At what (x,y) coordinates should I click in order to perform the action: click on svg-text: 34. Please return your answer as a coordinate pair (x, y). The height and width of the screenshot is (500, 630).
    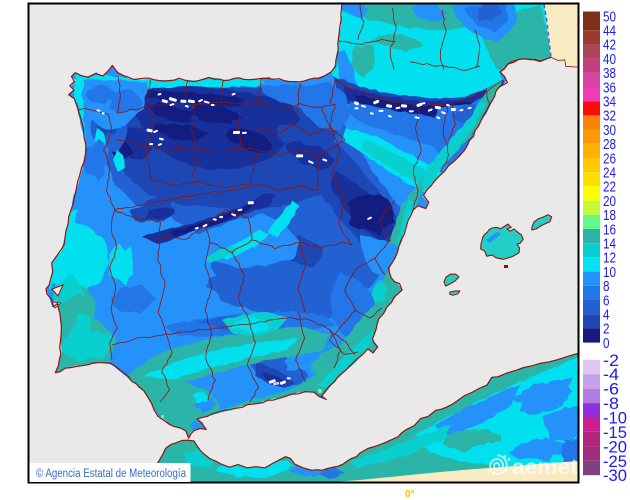
    Looking at the image, I should click on (609, 103).